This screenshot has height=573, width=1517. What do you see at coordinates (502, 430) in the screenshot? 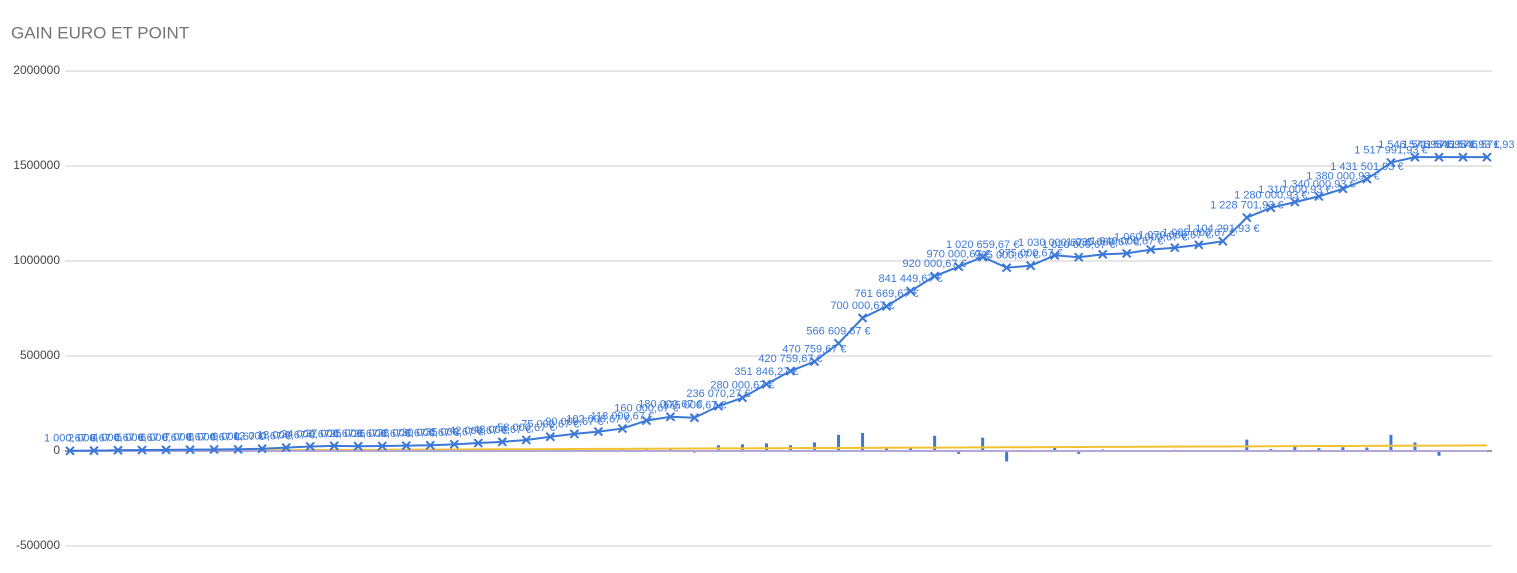
I see `data-label: 48 000,67 €` at bounding box center [502, 430].